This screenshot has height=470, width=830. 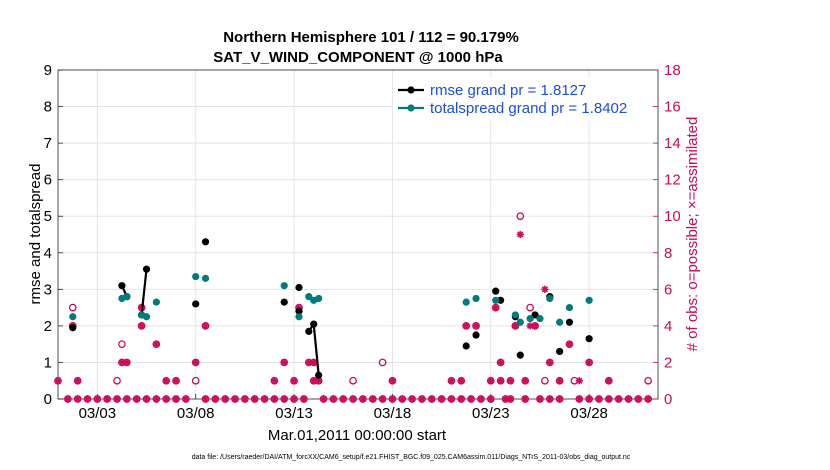 What do you see at coordinates (672, 143) in the screenshot?
I see `y-tick-label-right: 14` at bounding box center [672, 143].